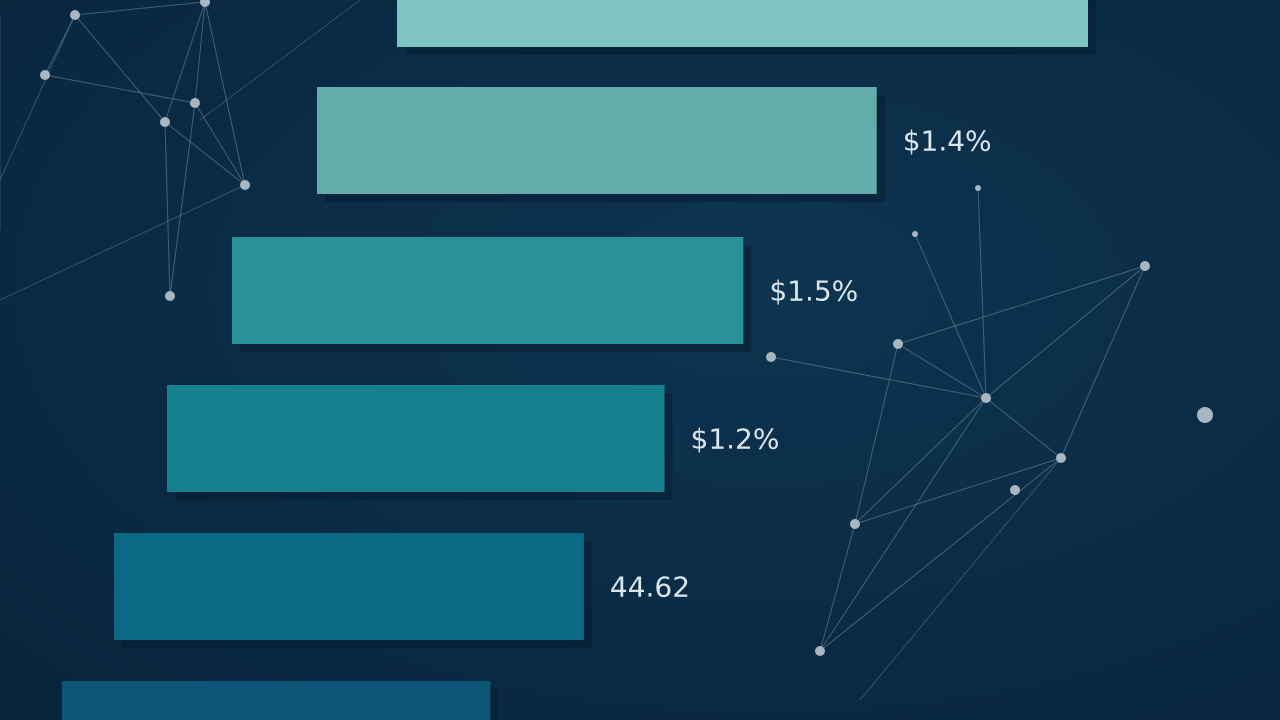  I want to click on data-label: $1.4%, so click(947, 141).